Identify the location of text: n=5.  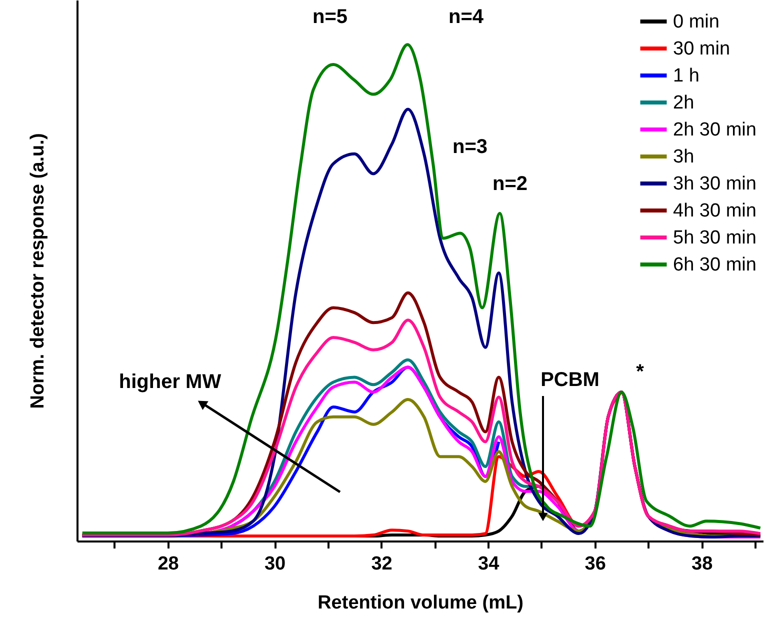
(330, 17).